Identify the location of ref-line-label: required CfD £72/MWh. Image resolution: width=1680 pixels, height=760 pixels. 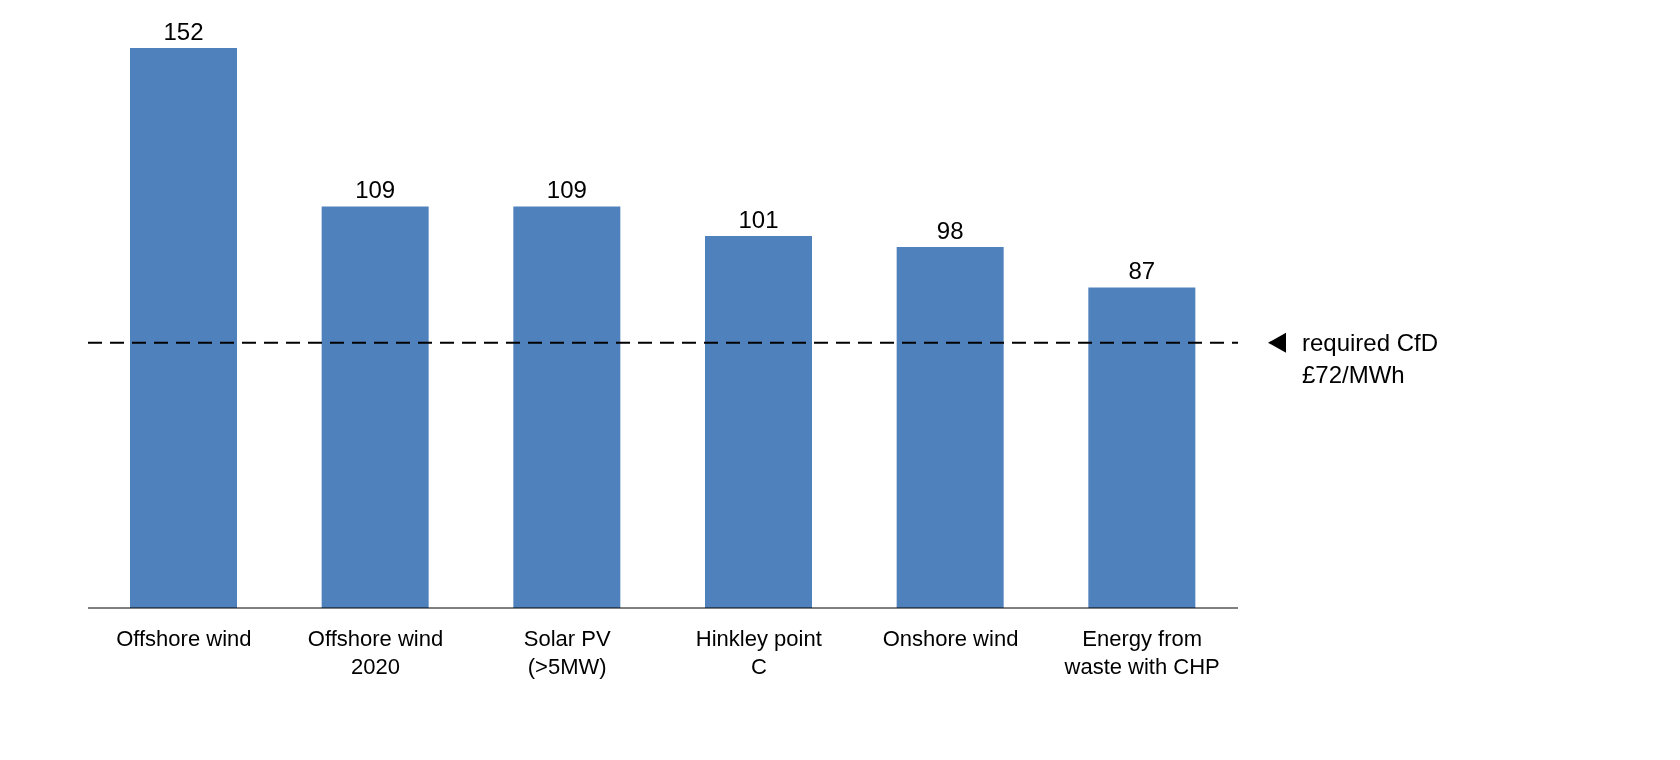
(1370, 358).